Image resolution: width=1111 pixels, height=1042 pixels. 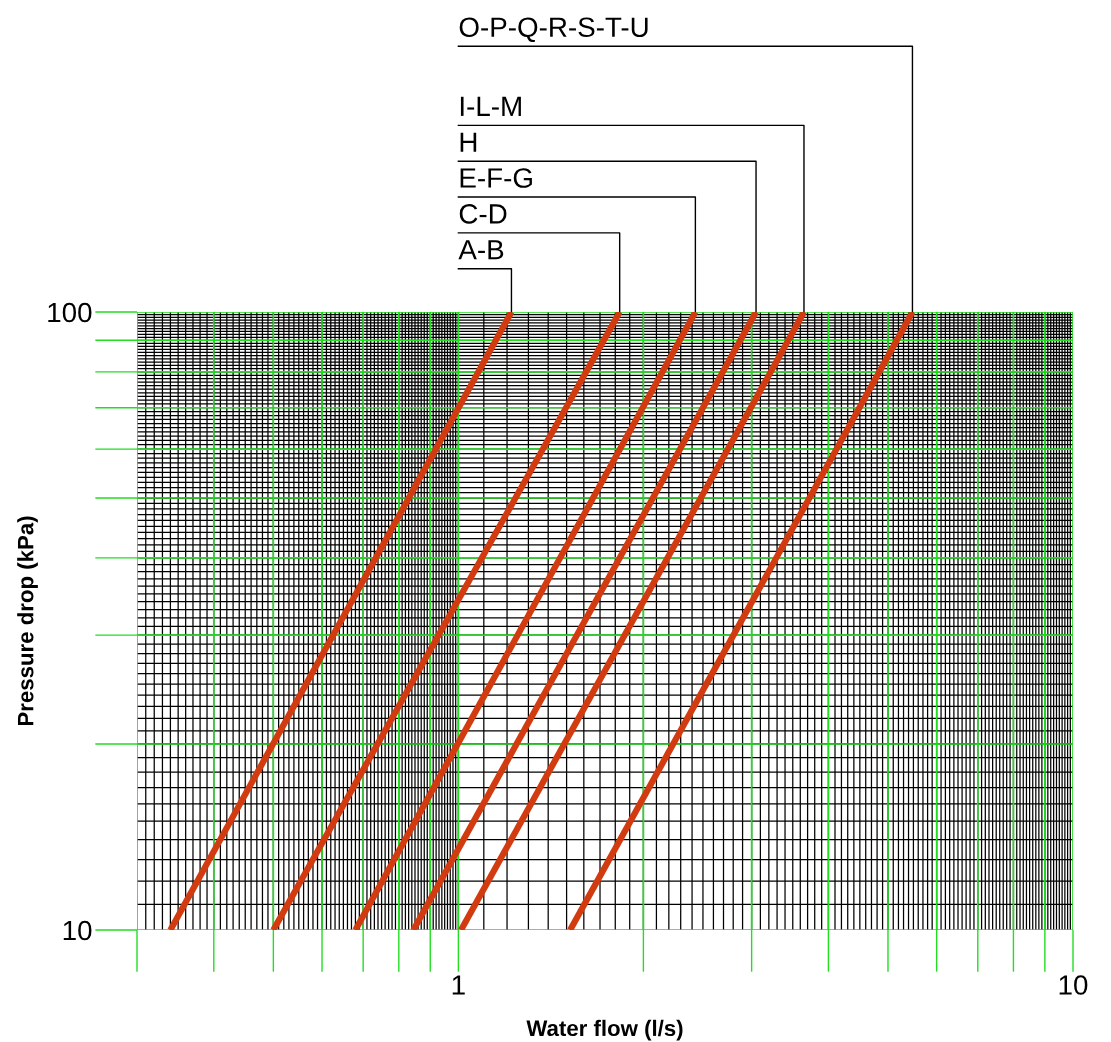 What do you see at coordinates (458, 985) in the screenshot?
I see `x-tick-label: 1` at bounding box center [458, 985].